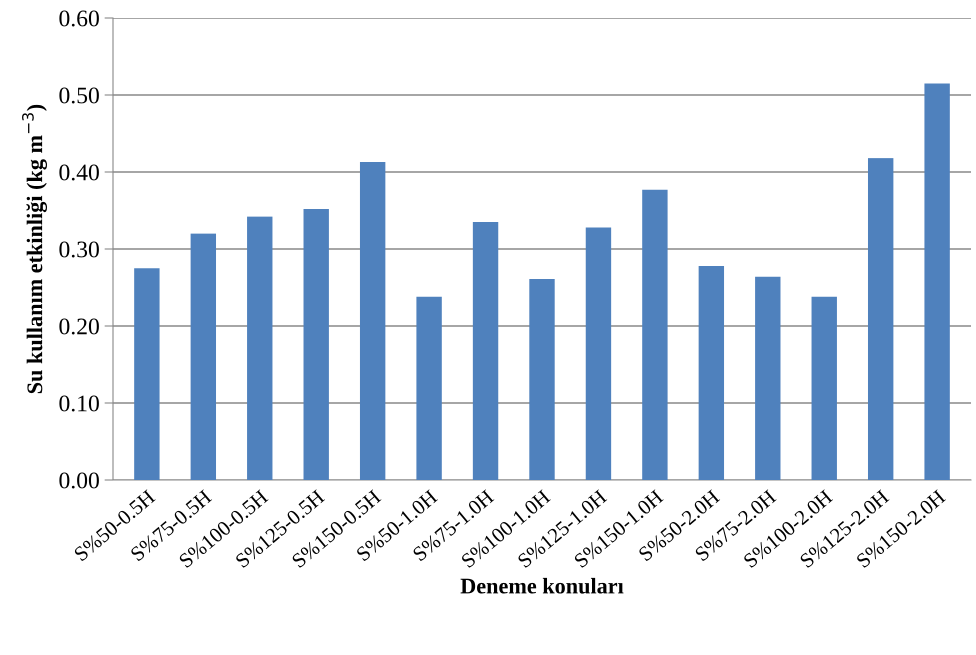  What do you see at coordinates (542, 586) in the screenshot?
I see `x-axis-title: Deneme konuları` at bounding box center [542, 586].